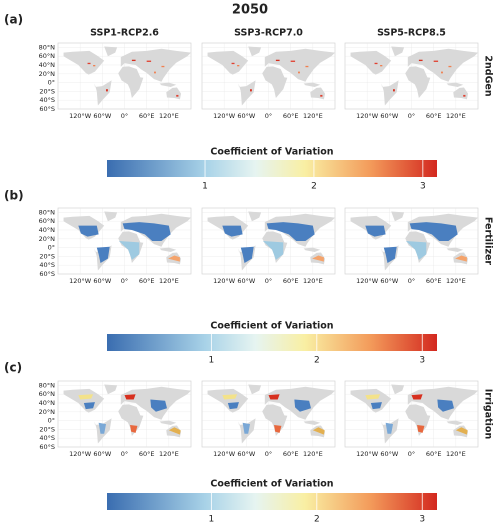 Image resolution: width=500 pixels, height=526 pixels. Describe the element at coordinates (13, 20) in the screenshot. I see `panel-label: (a)` at that location.